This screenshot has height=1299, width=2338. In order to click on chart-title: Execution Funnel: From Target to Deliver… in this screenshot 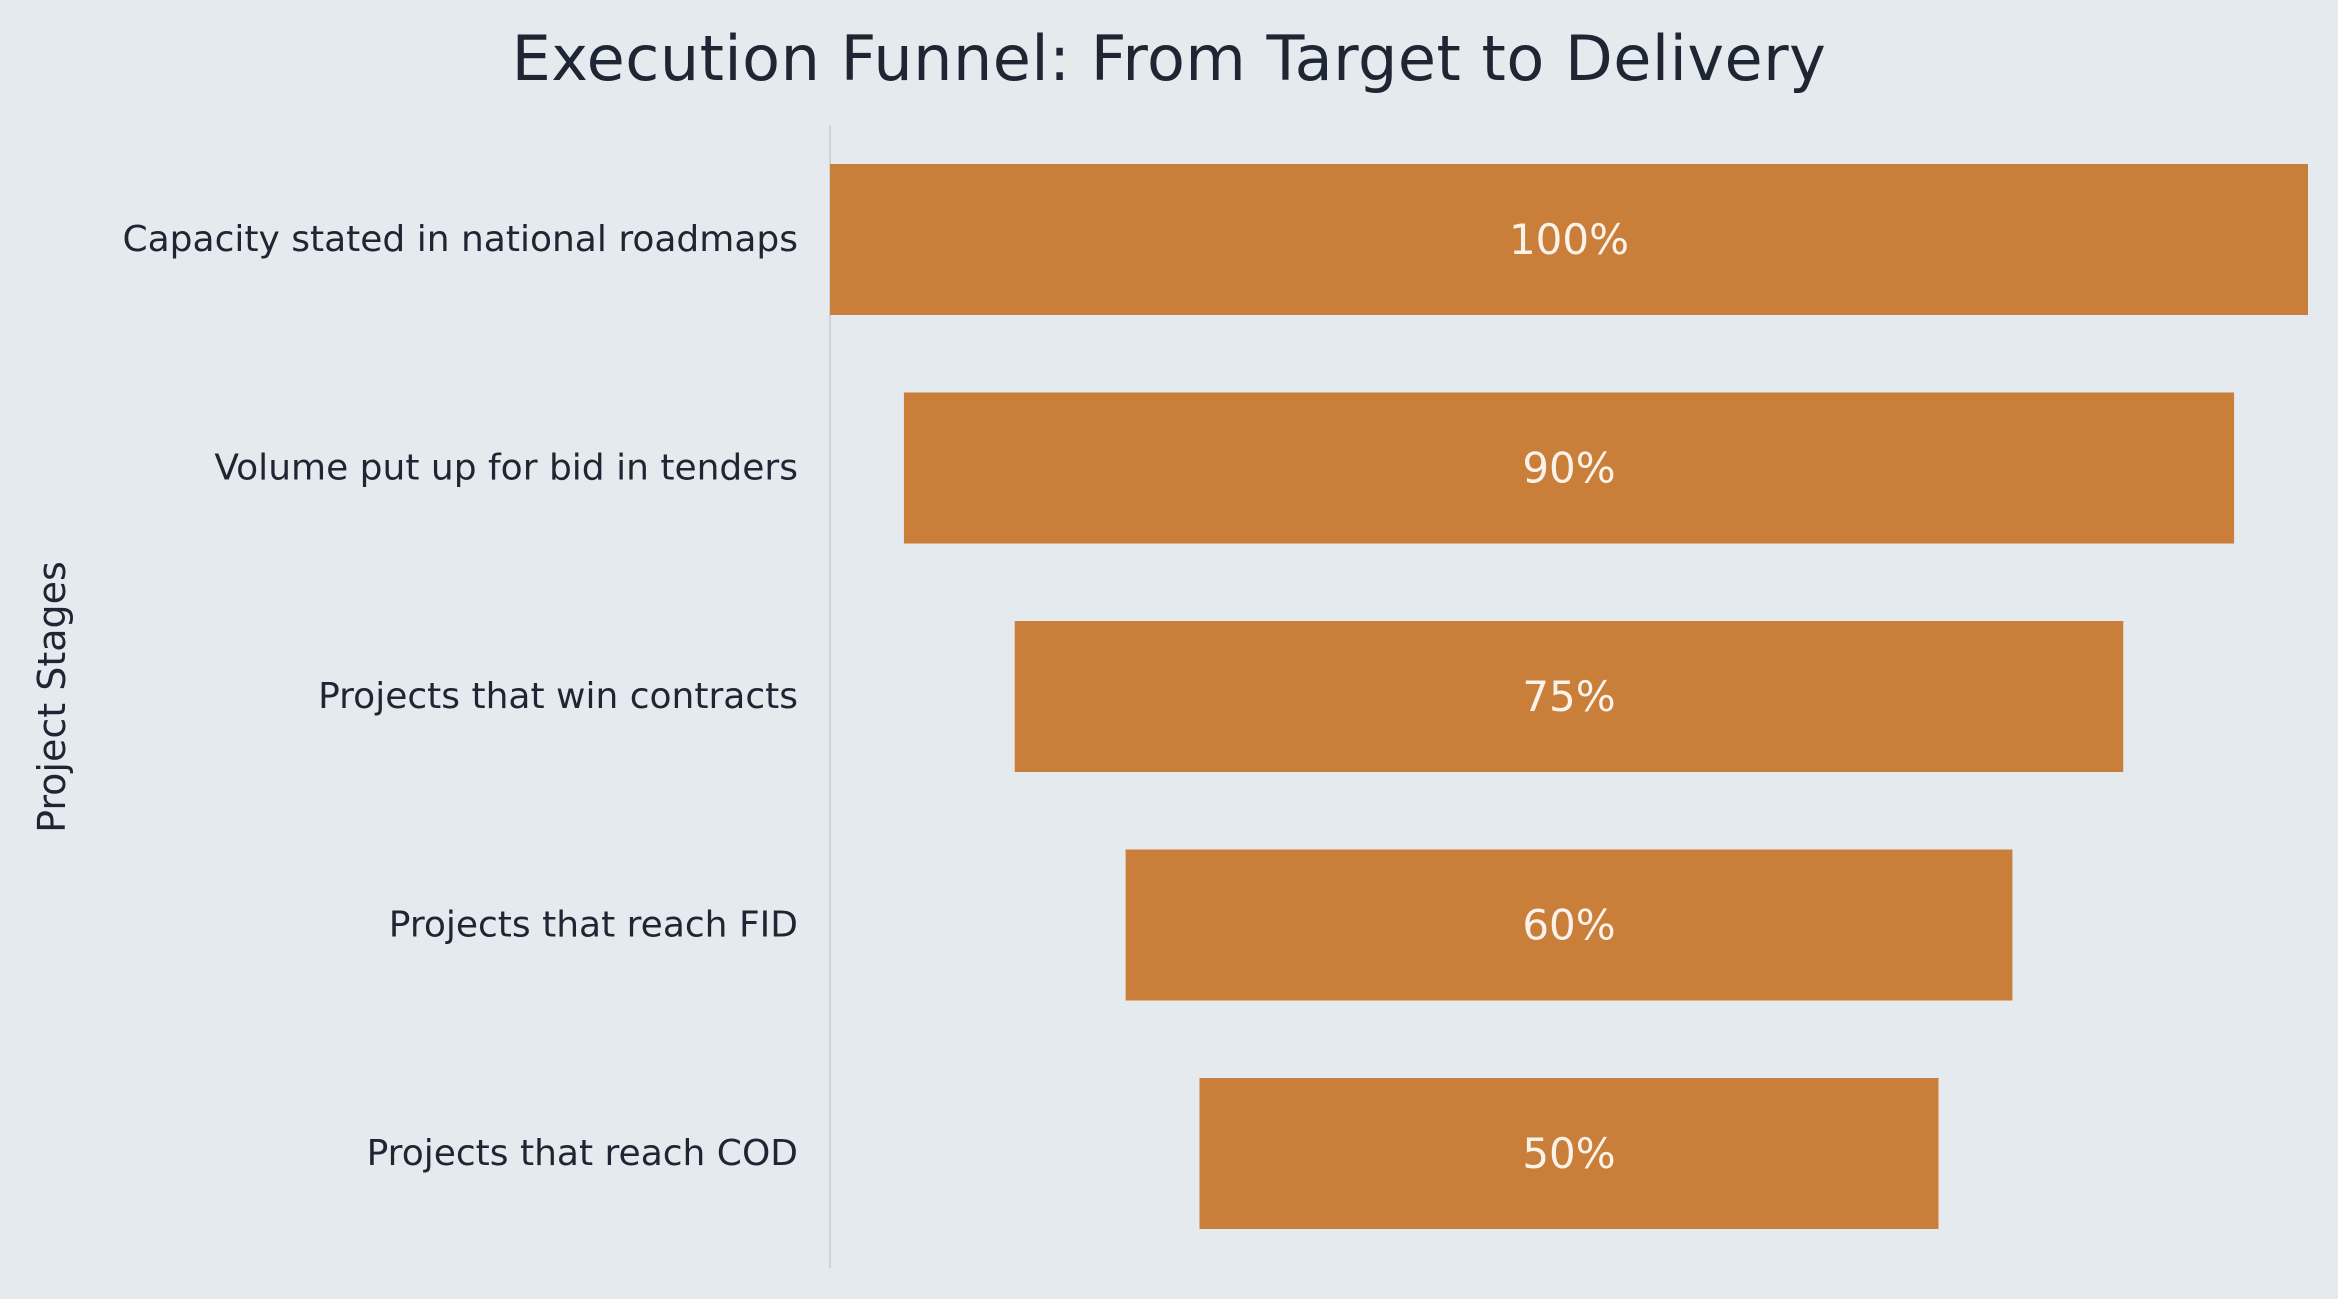, I will do `click(1169, 58)`.